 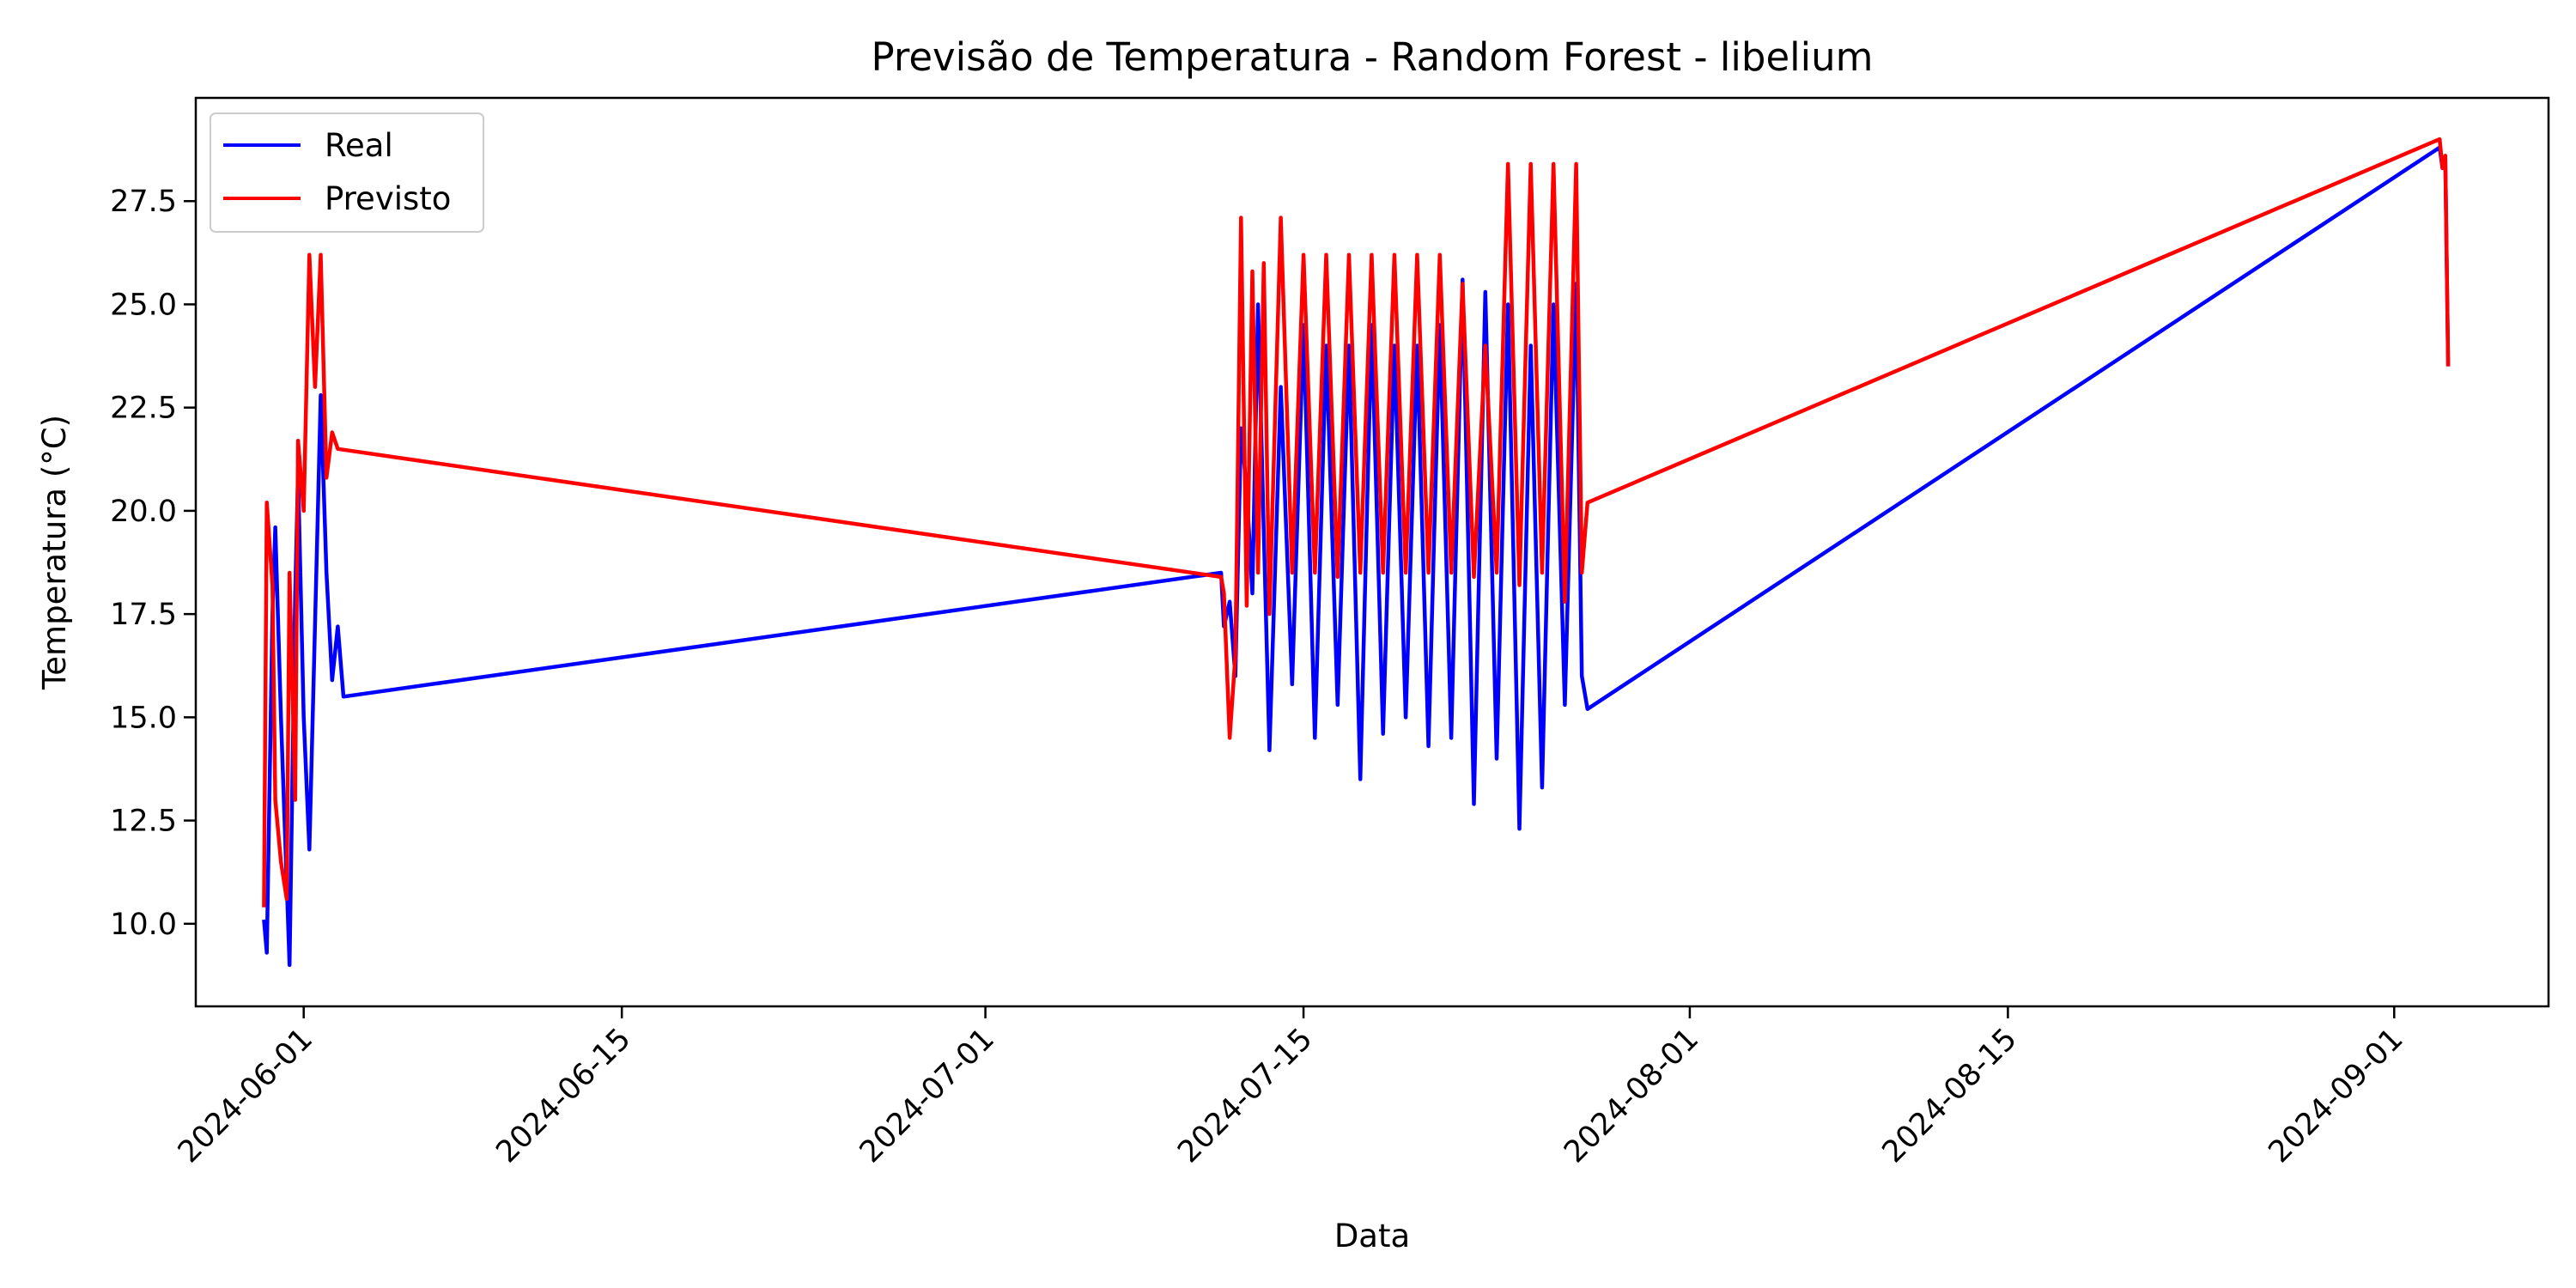 What do you see at coordinates (143, 305) in the screenshot?
I see `y-tick-label: 25.0` at bounding box center [143, 305].